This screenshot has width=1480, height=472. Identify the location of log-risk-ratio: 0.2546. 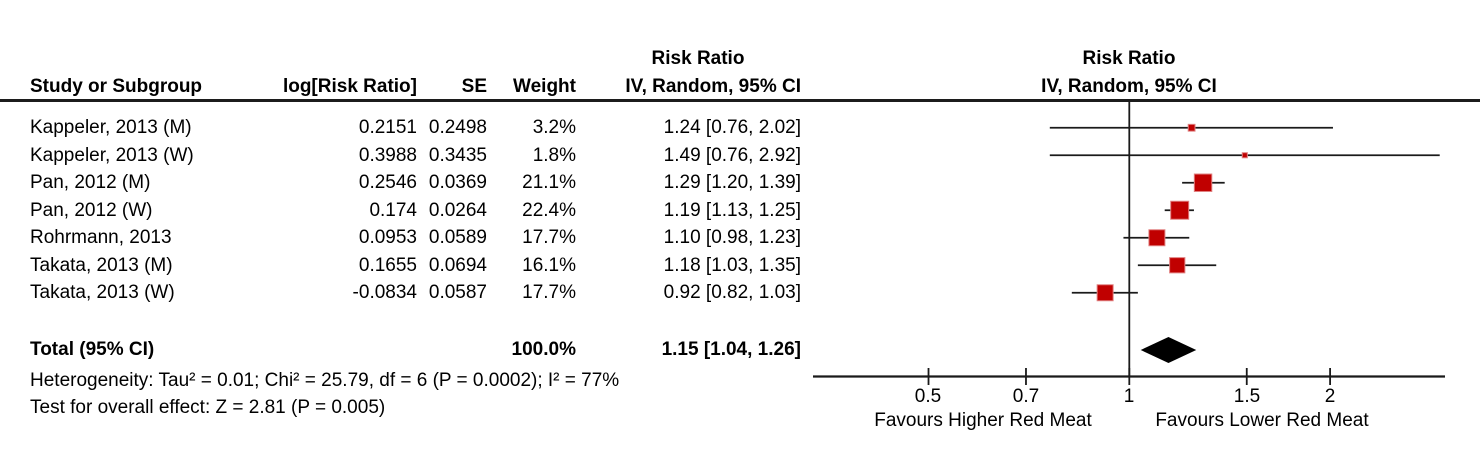
(387, 182).